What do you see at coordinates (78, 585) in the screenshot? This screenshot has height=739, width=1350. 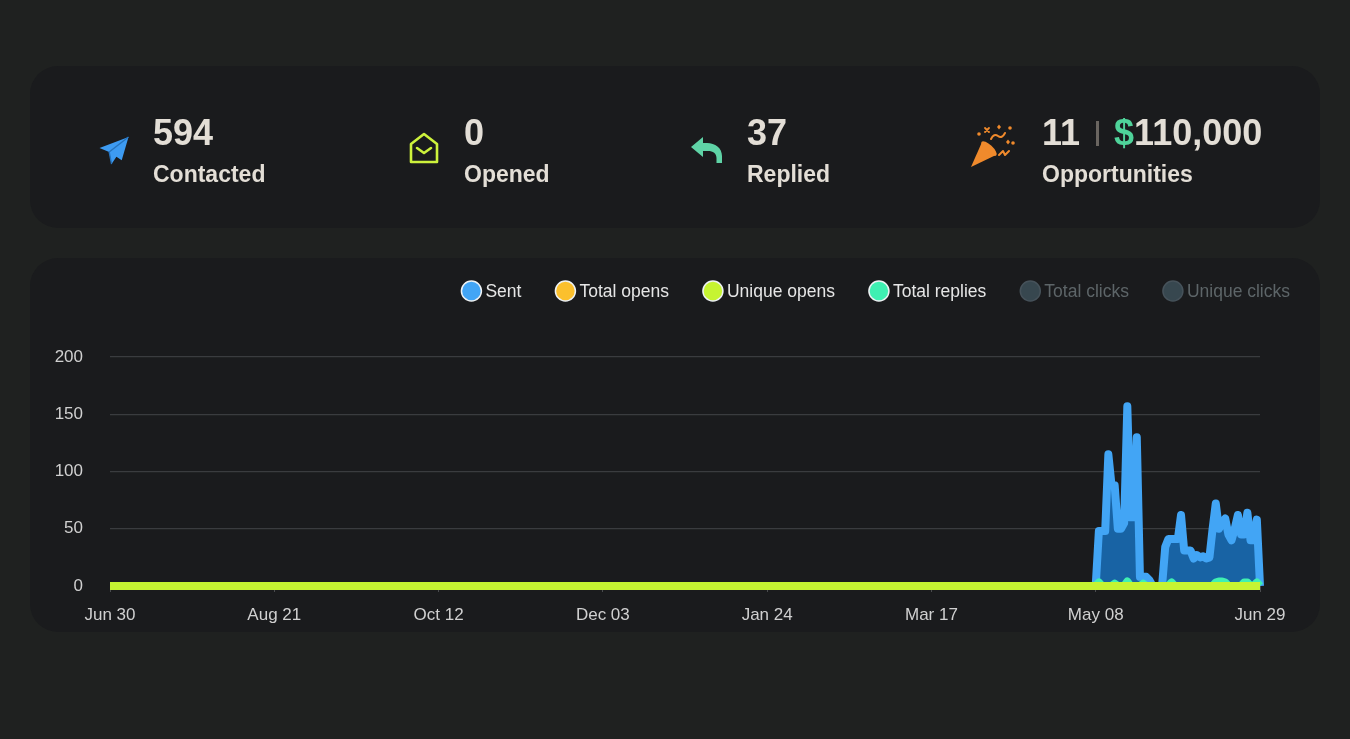 I see `y-tick-label: 0` at bounding box center [78, 585].